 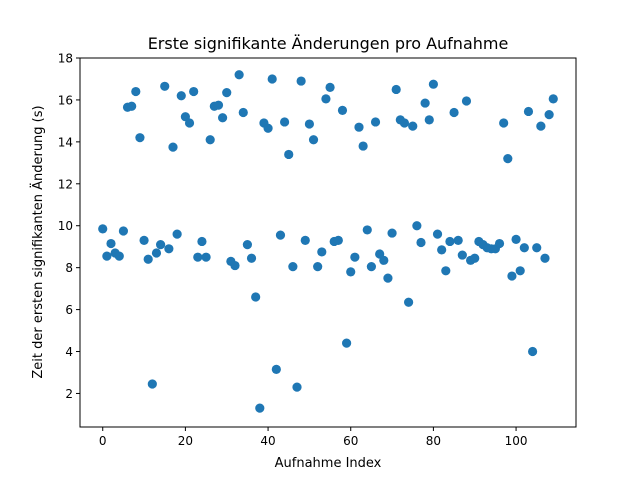 What do you see at coordinates (65, 226) in the screenshot?
I see `y-tick-label: 10` at bounding box center [65, 226].